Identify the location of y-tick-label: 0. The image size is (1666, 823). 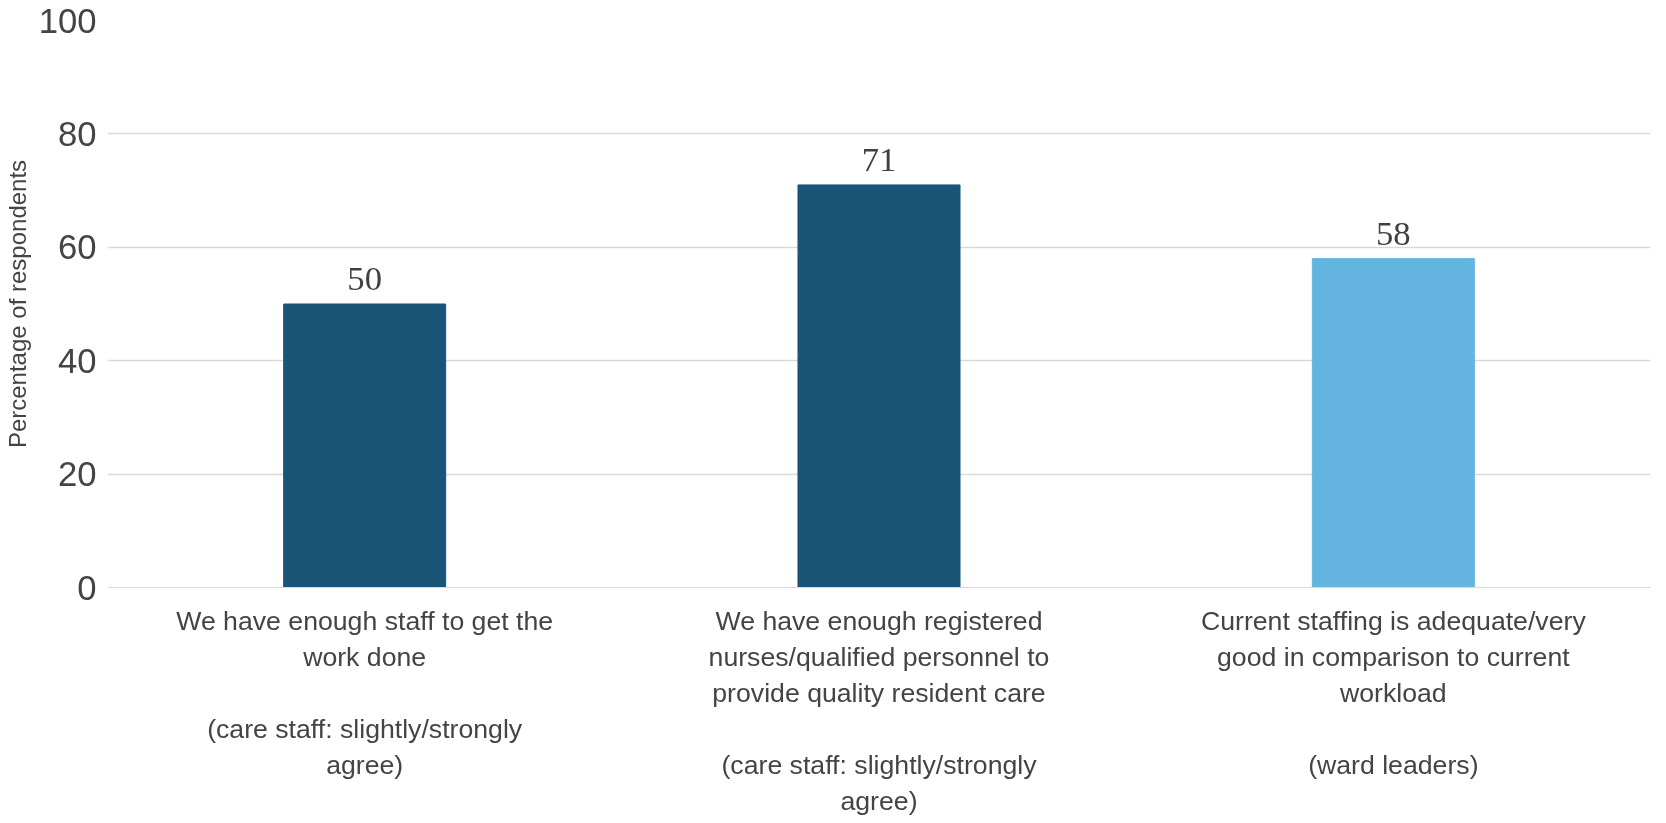
(87, 587).